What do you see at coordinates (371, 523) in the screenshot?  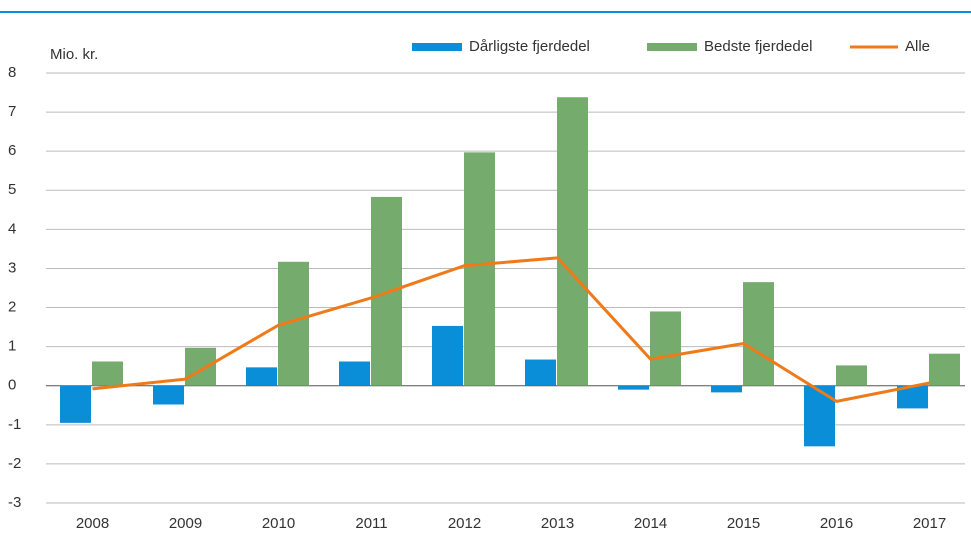 I see `x-tick-label: 2011` at bounding box center [371, 523].